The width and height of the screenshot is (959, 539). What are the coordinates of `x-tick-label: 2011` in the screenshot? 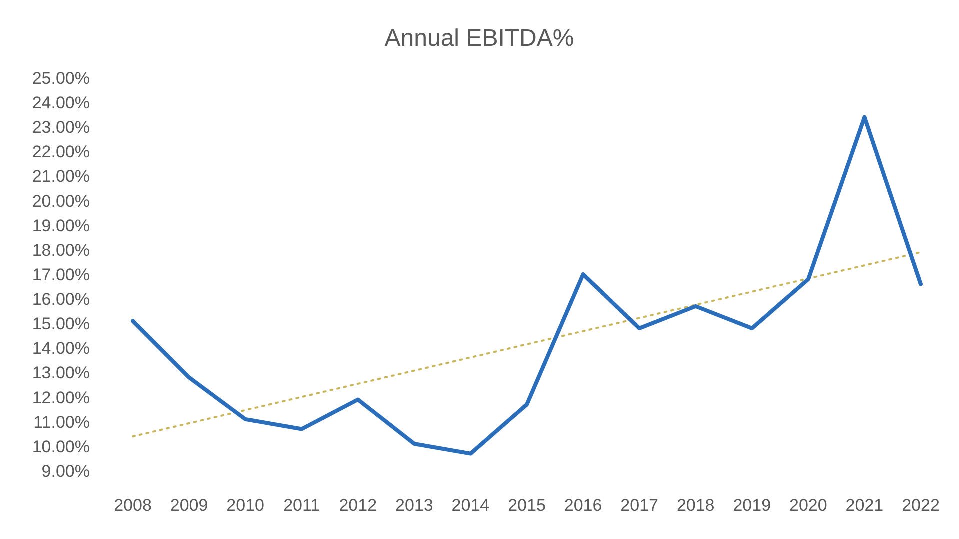 It's located at (302, 505).